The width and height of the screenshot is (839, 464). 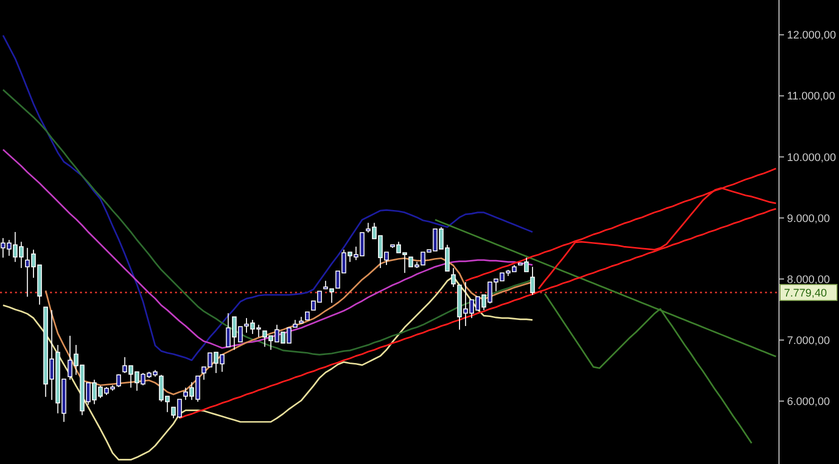 I want to click on y-tick-label: 6.000,00, so click(x=808, y=402).